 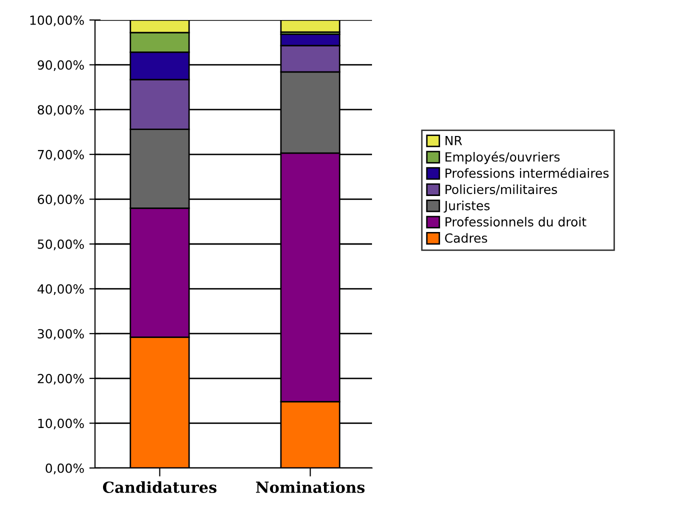 What do you see at coordinates (467, 206) in the screenshot?
I see `legend-label: Juristes` at bounding box center [467, 206].